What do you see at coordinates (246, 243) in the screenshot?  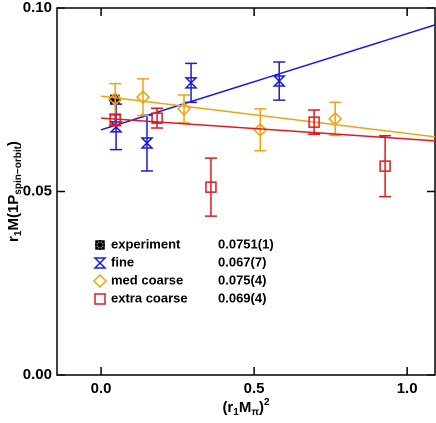 I see `legend-result: 0.0751(1)` at bounding box center [246, 243].